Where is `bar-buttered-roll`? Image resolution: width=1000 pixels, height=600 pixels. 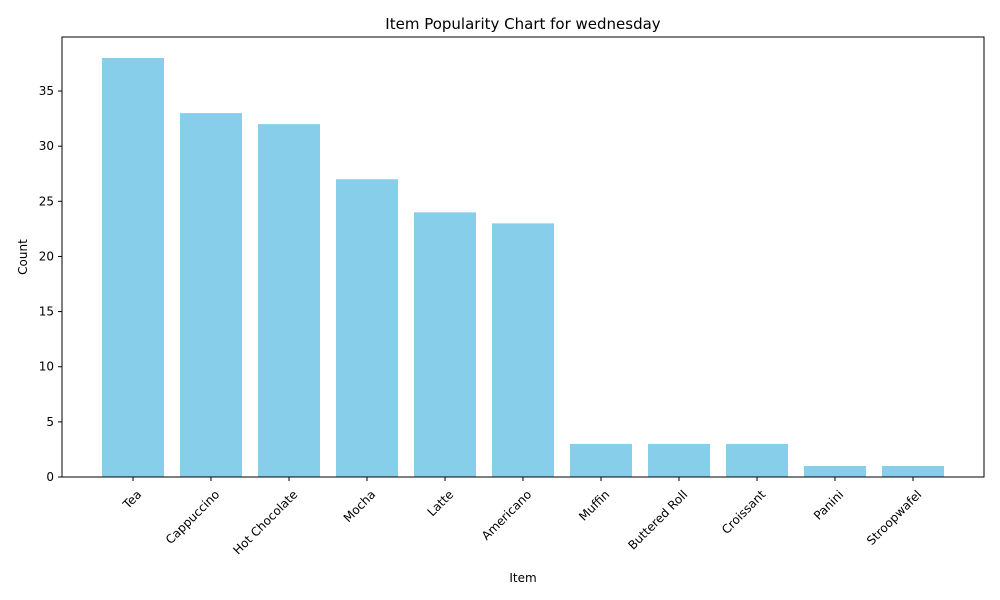 bar-buttered-roll is located at coordinates (679, 460).